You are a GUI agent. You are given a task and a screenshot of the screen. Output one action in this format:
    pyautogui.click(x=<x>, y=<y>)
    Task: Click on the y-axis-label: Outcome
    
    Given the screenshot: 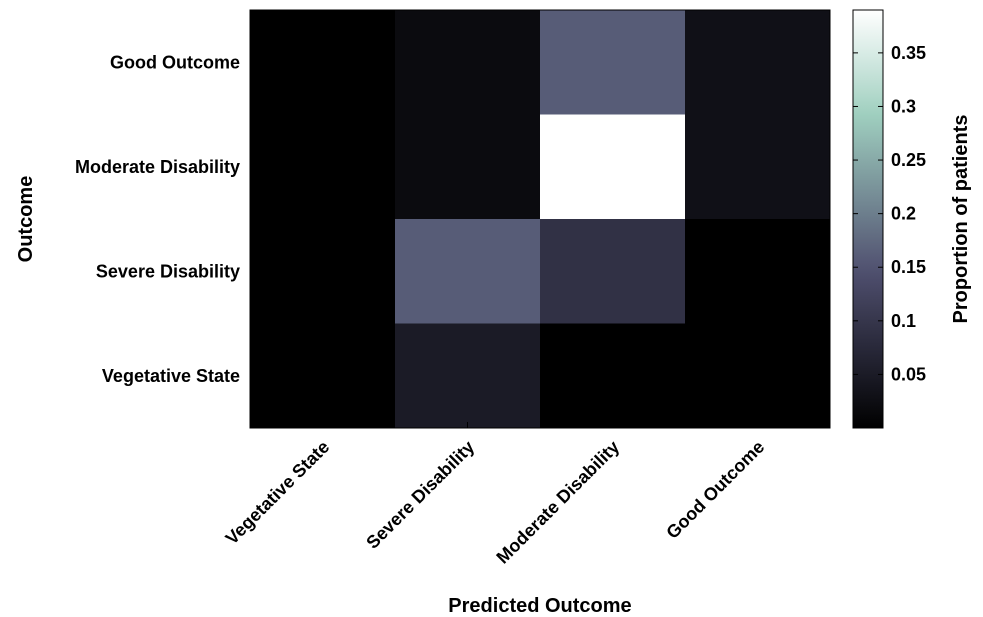 What is the action you would take?
    pyautogui.click(x=26, y=219)
    